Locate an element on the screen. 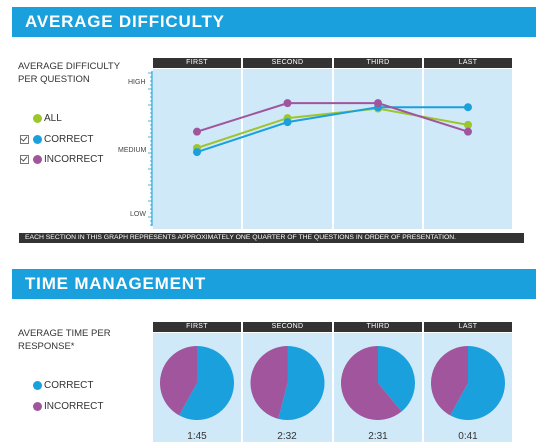 The image size is (553, 447). pie-slice-correct-second is located at coordinates (301, 383).